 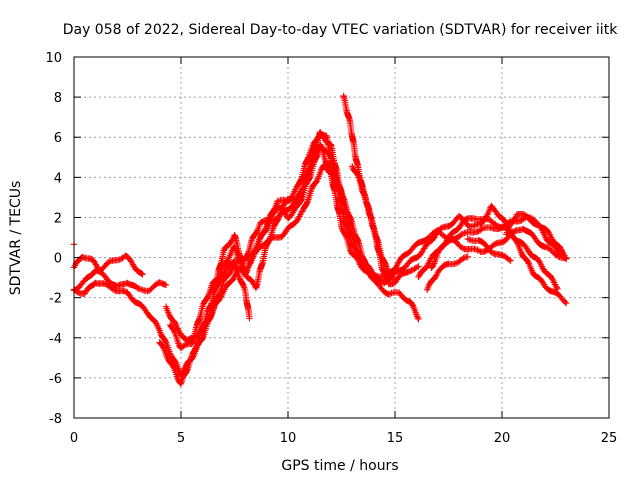 I want to click on y-tick-label: 2, so click(x=58, y=218).